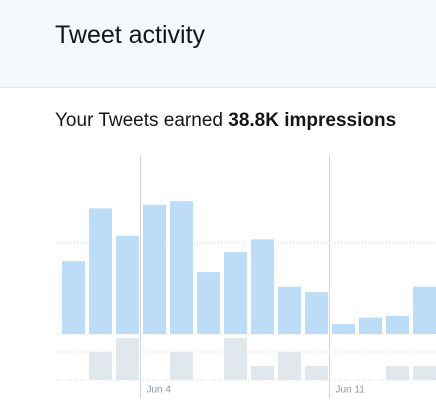 Image resolution: width=436 pixels, height=408 pixels. What do you see at coordinates (142, 120) in the screenshot?
I see `summary-text: Your Tweets earned` at bounding box center [142, 120].